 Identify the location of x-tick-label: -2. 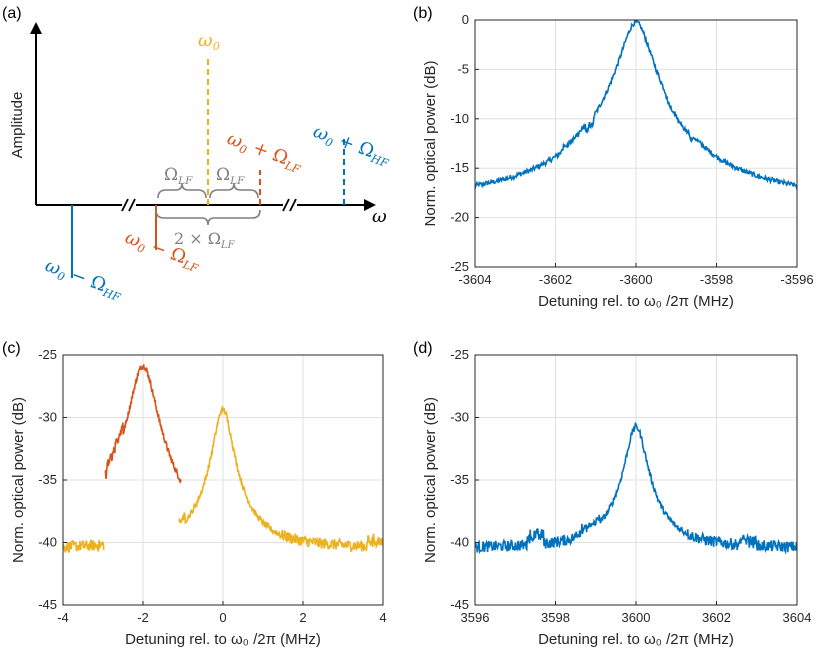
(143, 617).